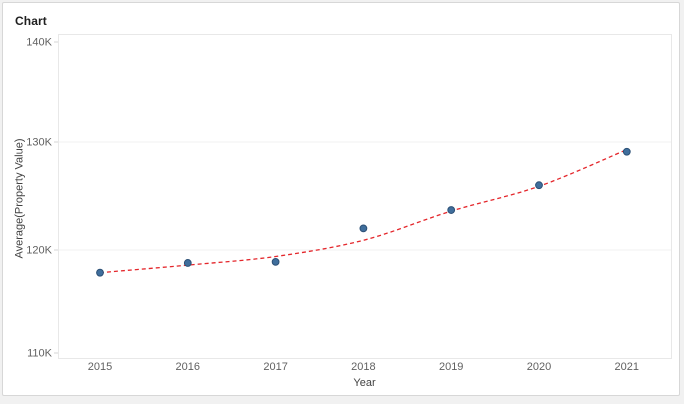 The width and height of the screenshot is (684, 404). What do you see at coordinates (188, 367) in the screenshot?
I see `x-tick-label: 2016` at bounding box center [188, 367].